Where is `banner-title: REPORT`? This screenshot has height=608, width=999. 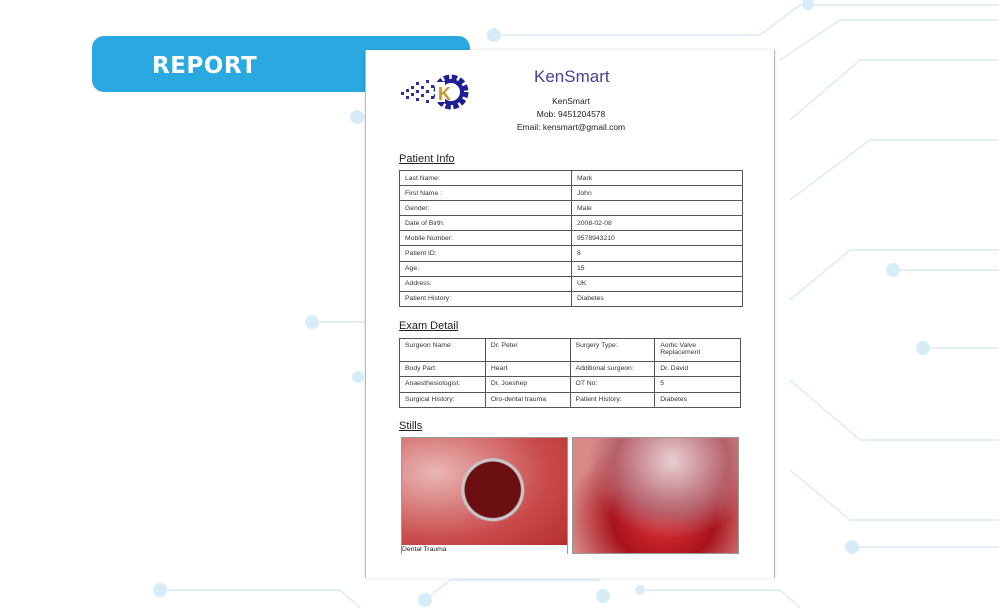 banner-title: REPORT is located at coordinates (205, 66).